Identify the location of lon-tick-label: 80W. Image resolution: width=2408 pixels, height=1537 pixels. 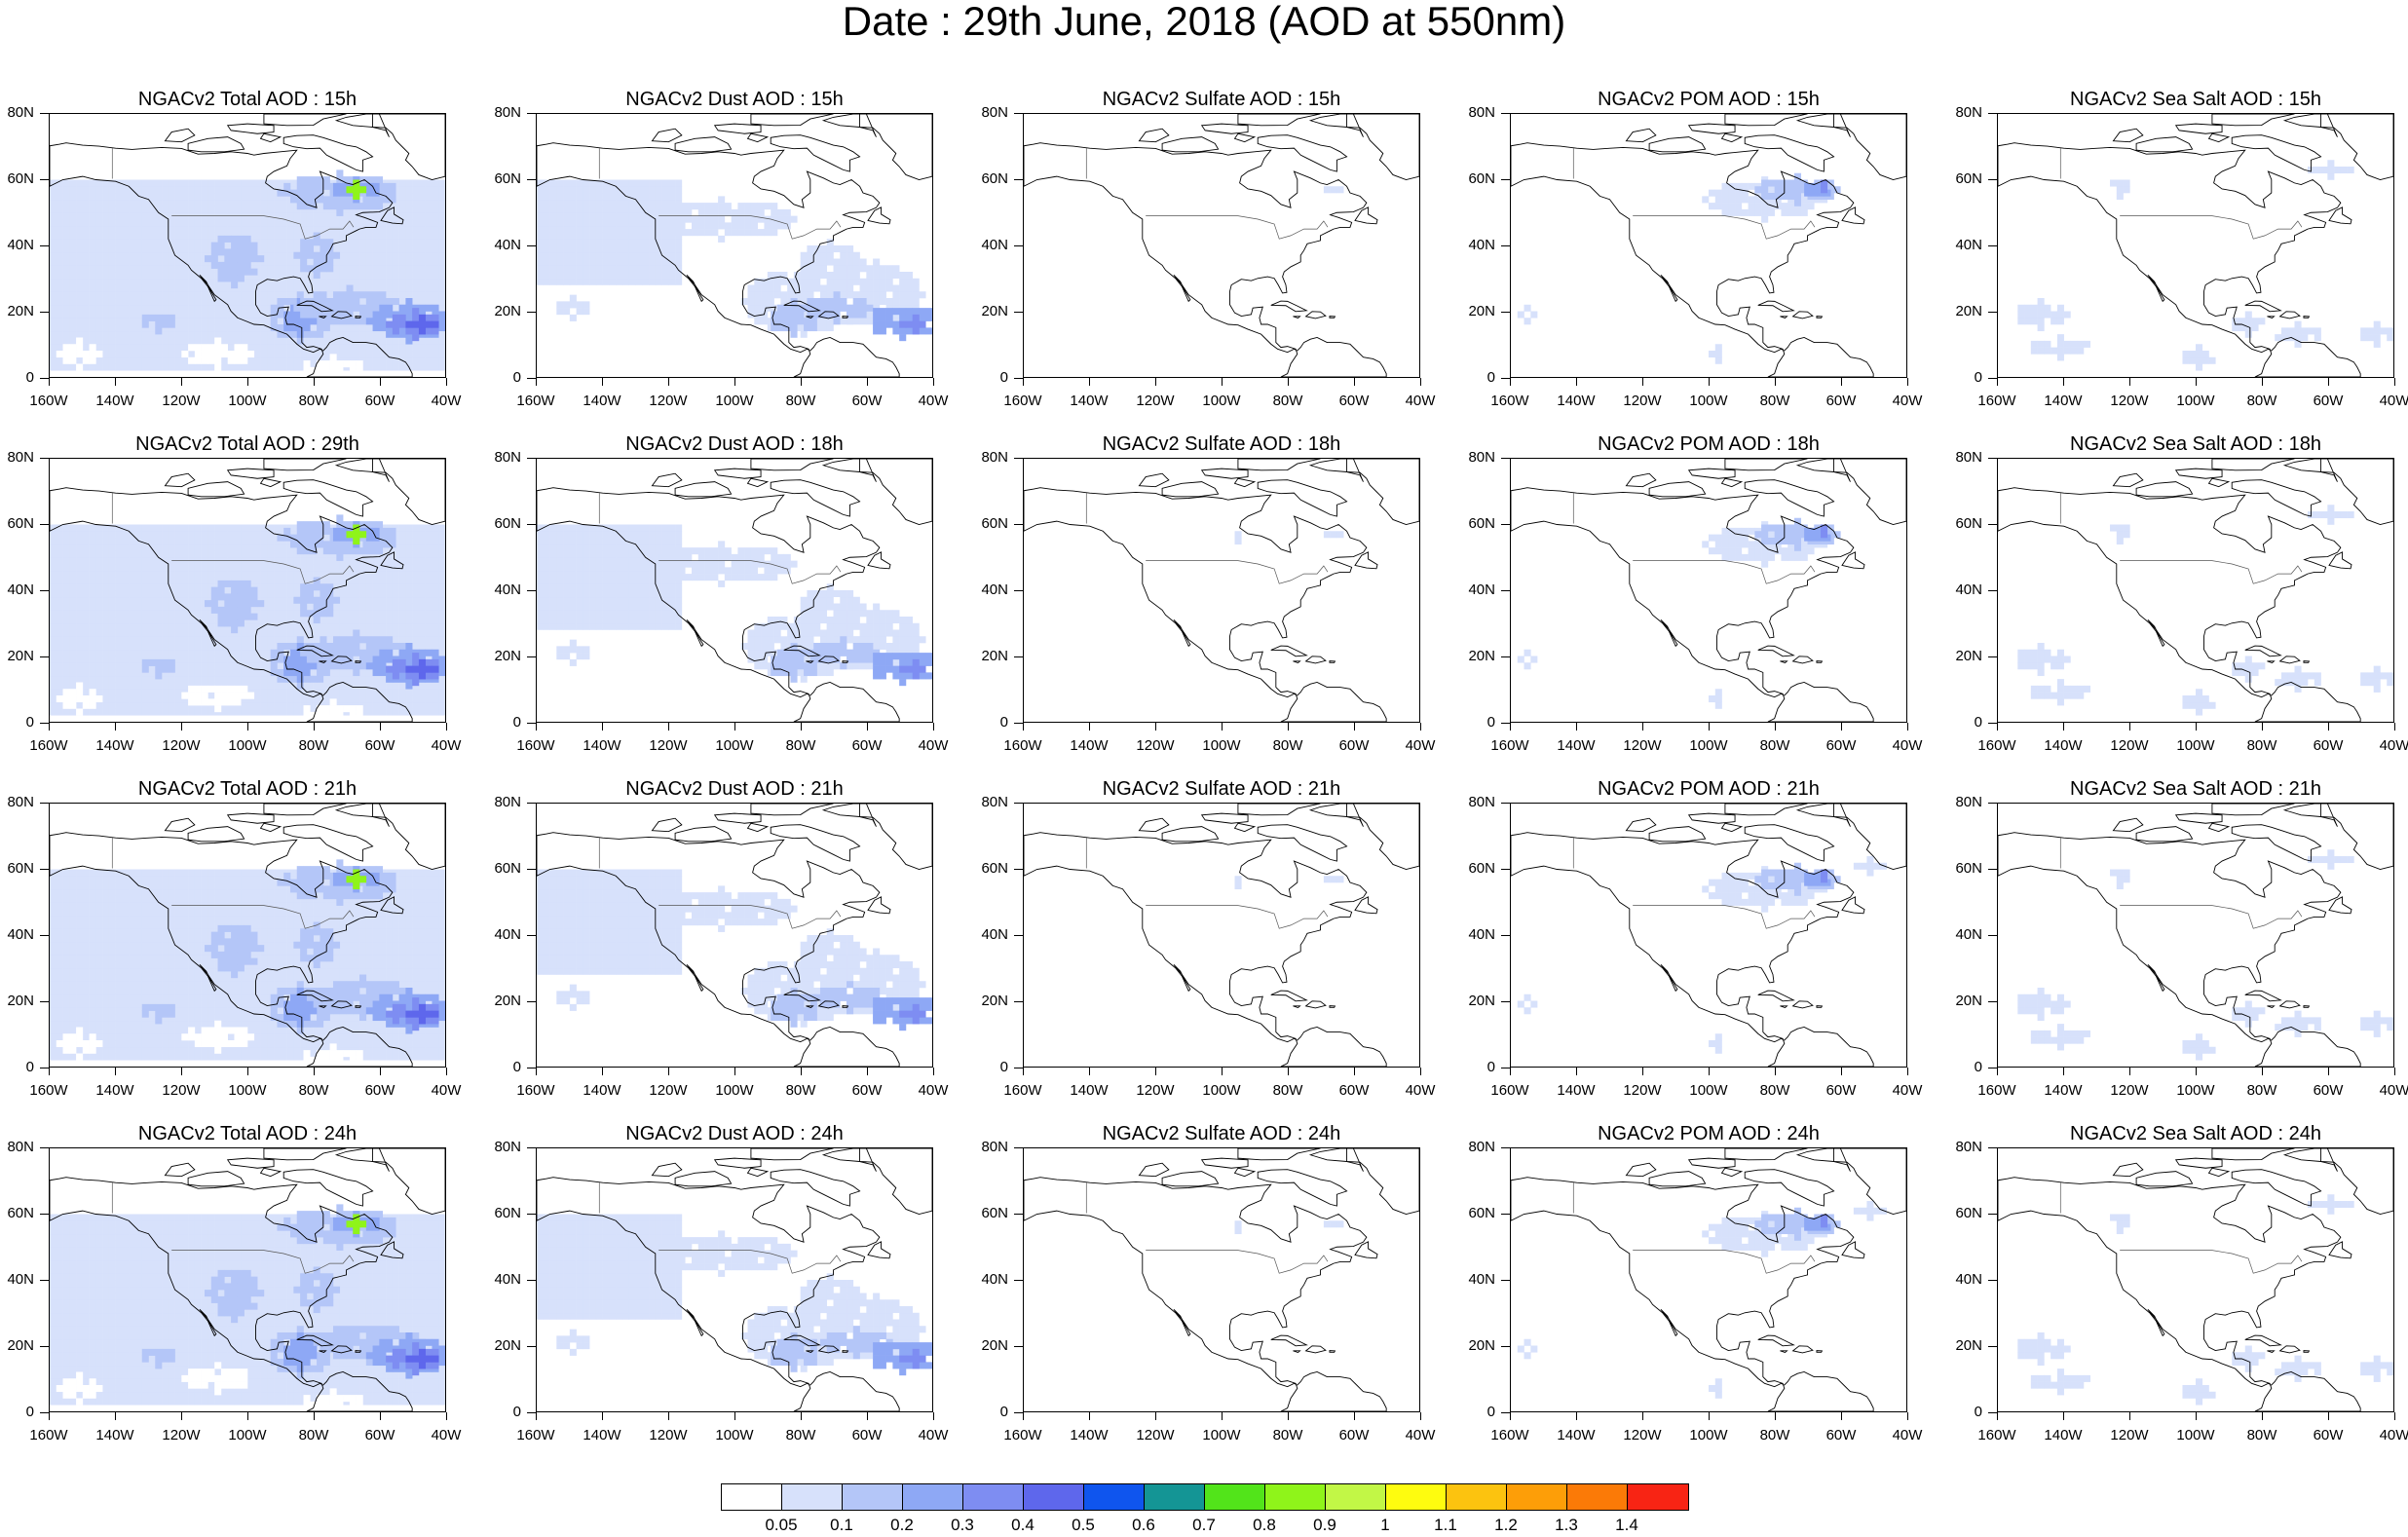
(1775, 401).